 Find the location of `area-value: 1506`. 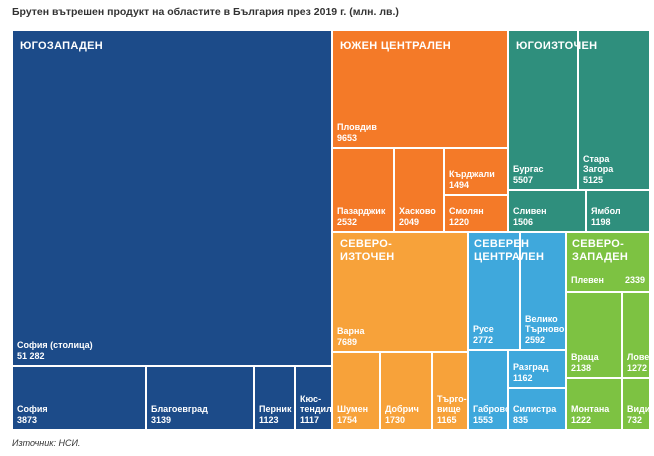

area-value: 1506 is located at coordinates (523, 221).